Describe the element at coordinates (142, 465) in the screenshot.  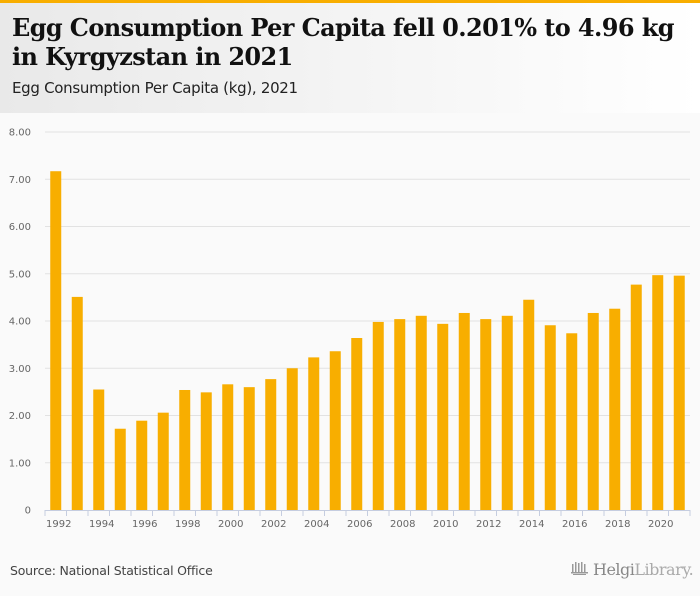
I see `bar-1996` at that location.